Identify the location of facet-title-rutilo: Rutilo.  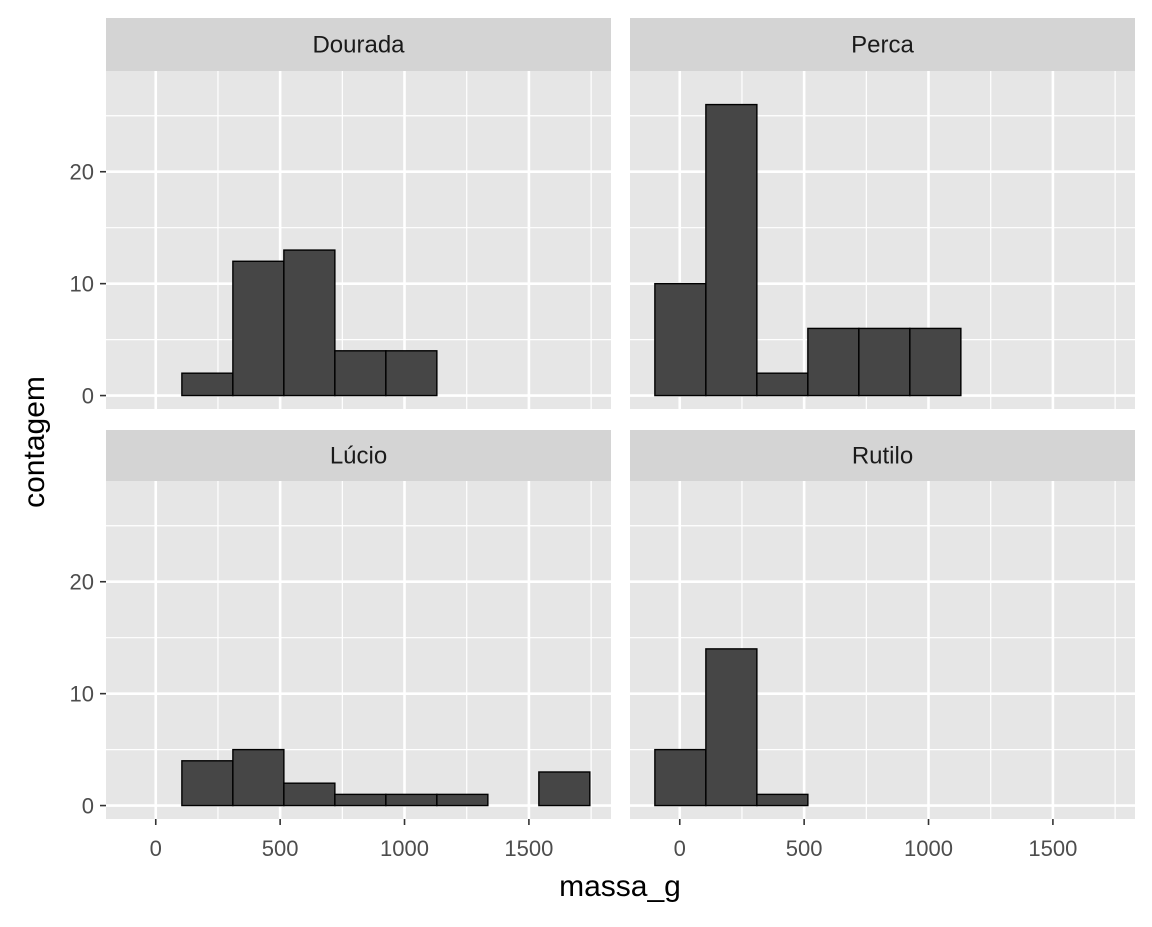
(882, 456).